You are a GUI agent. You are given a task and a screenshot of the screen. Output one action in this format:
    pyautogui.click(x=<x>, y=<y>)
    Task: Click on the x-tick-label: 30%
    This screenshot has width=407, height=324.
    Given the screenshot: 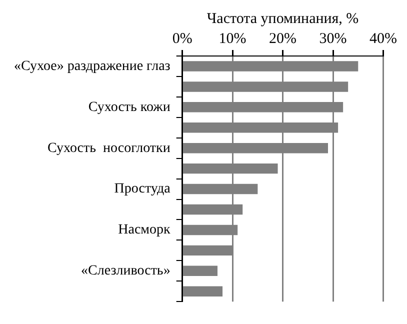 What is the action you would take?
    pyautogui.click(x=333, y=38)
    